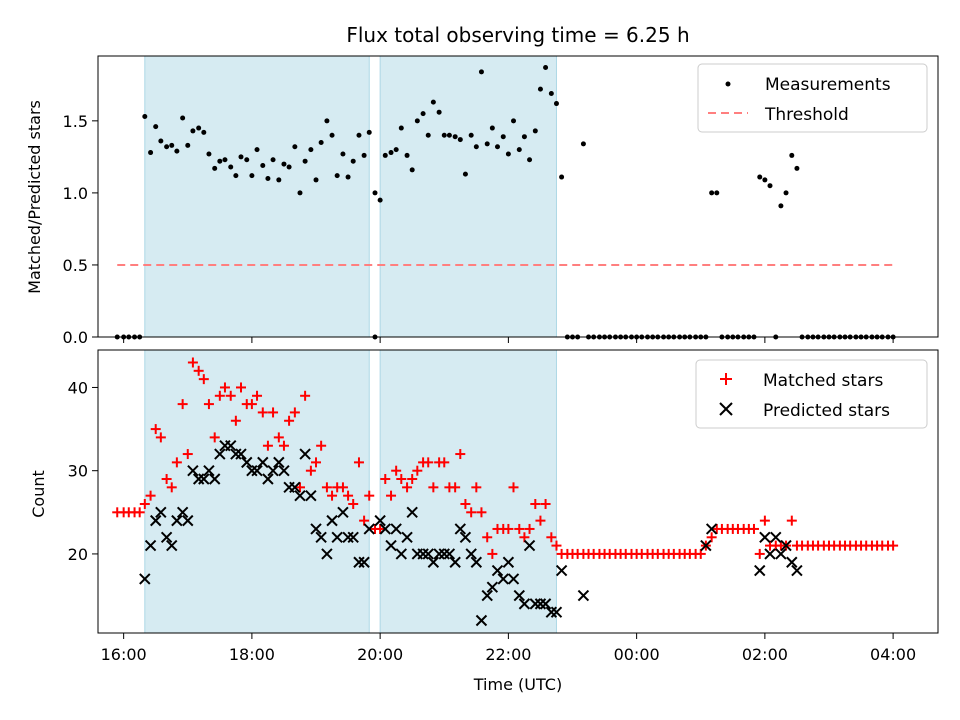 The image size is (960, 720). Describe the element at coordinates (78, 387) in the screenshot. I see `bottom-y-tick-label: 40` at that location.